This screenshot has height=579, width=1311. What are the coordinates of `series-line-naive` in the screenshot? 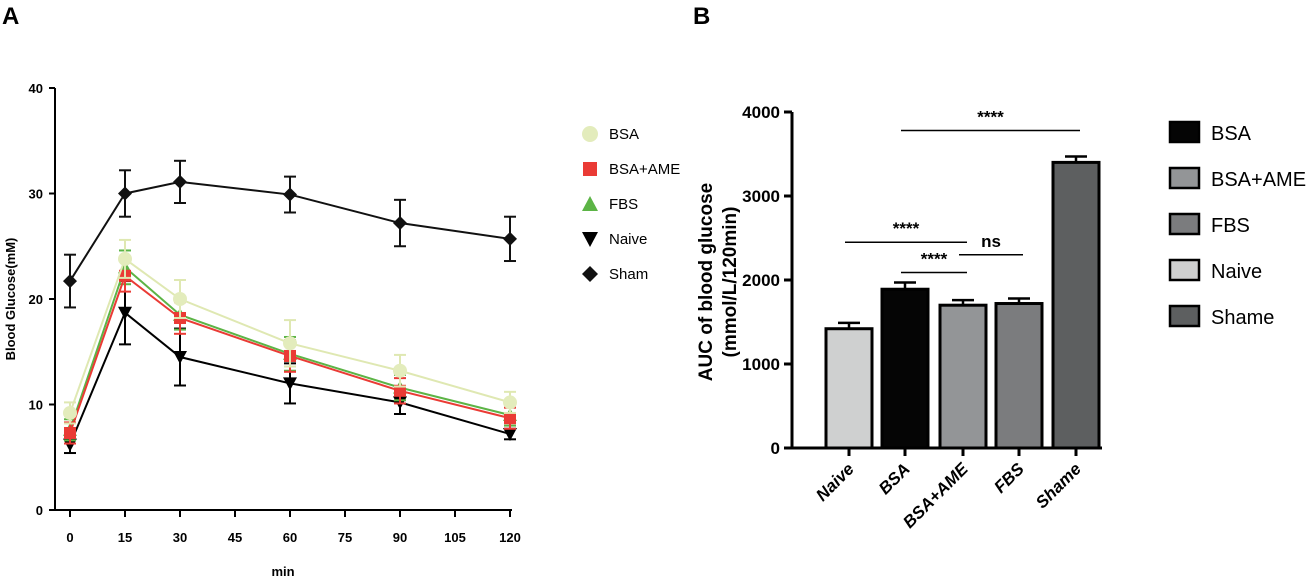 It's located at (290, 378).